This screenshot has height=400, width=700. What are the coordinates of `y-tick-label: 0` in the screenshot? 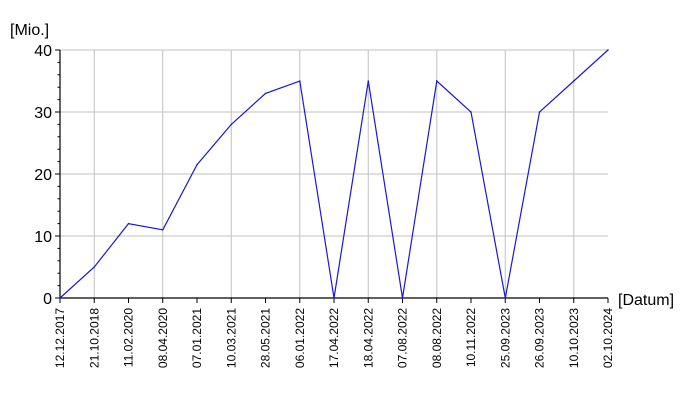 It's located at (47, 299).